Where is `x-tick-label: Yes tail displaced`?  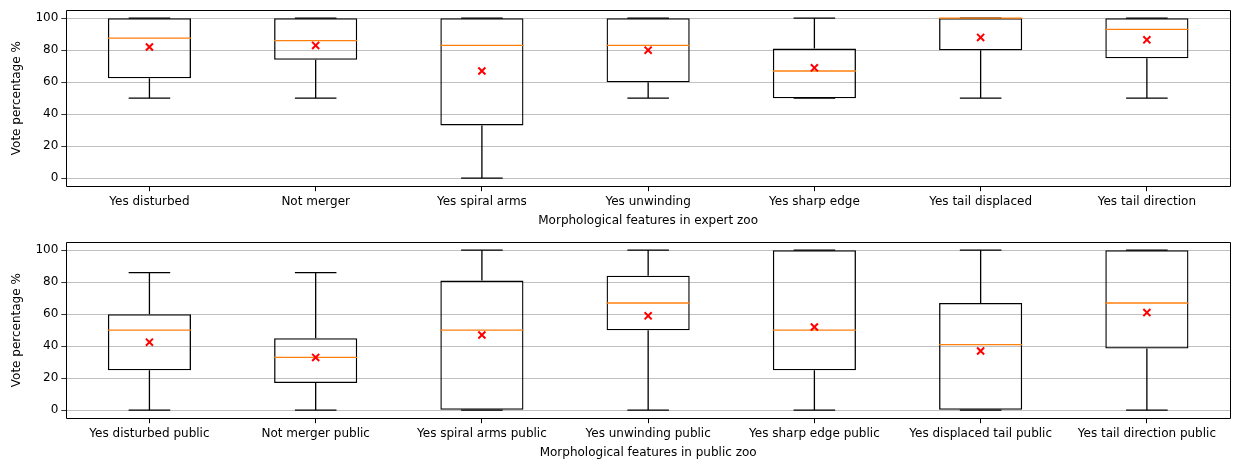
x-tick-label: Yes tail displaced is located at coordinates (980, 200).